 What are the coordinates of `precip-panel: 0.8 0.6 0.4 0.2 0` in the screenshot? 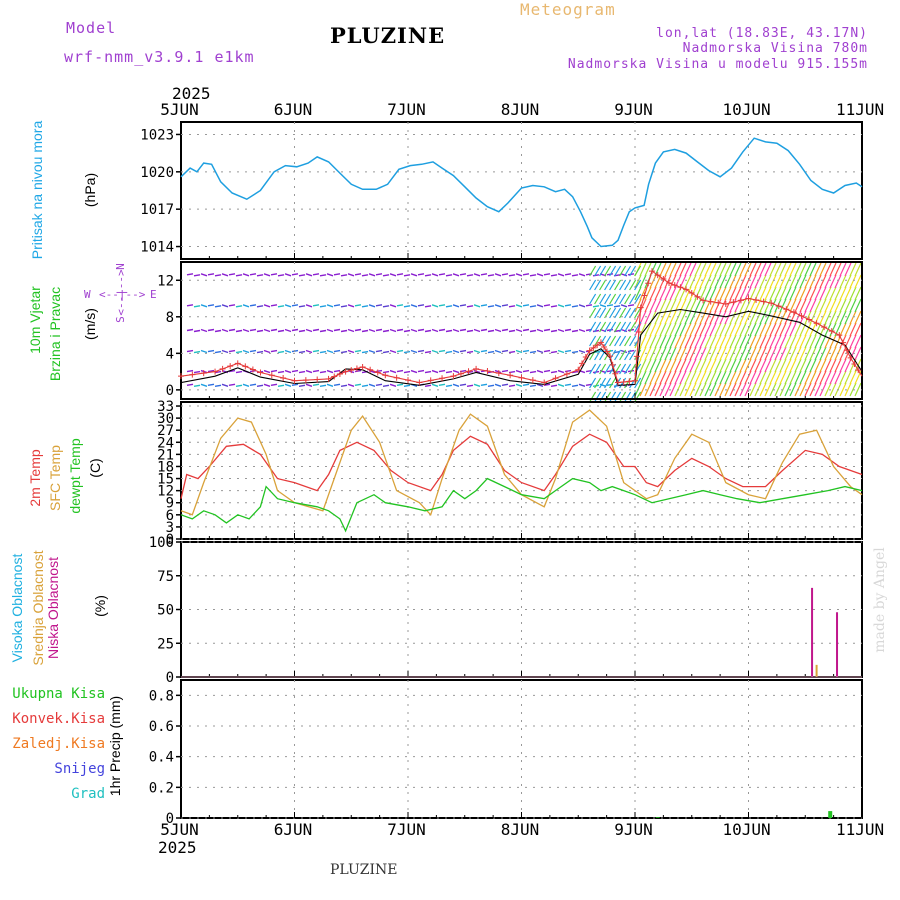 It's located at (506, 753).